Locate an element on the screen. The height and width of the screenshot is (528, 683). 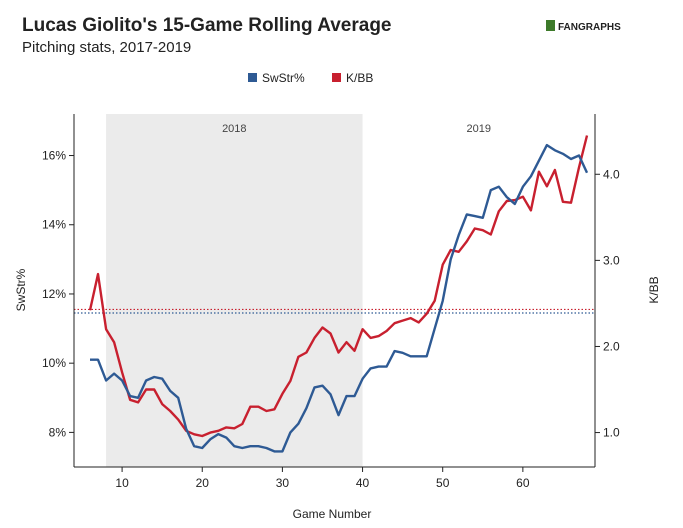
legend-label-swstr: SwStr% is located at coordinates (283, 78).